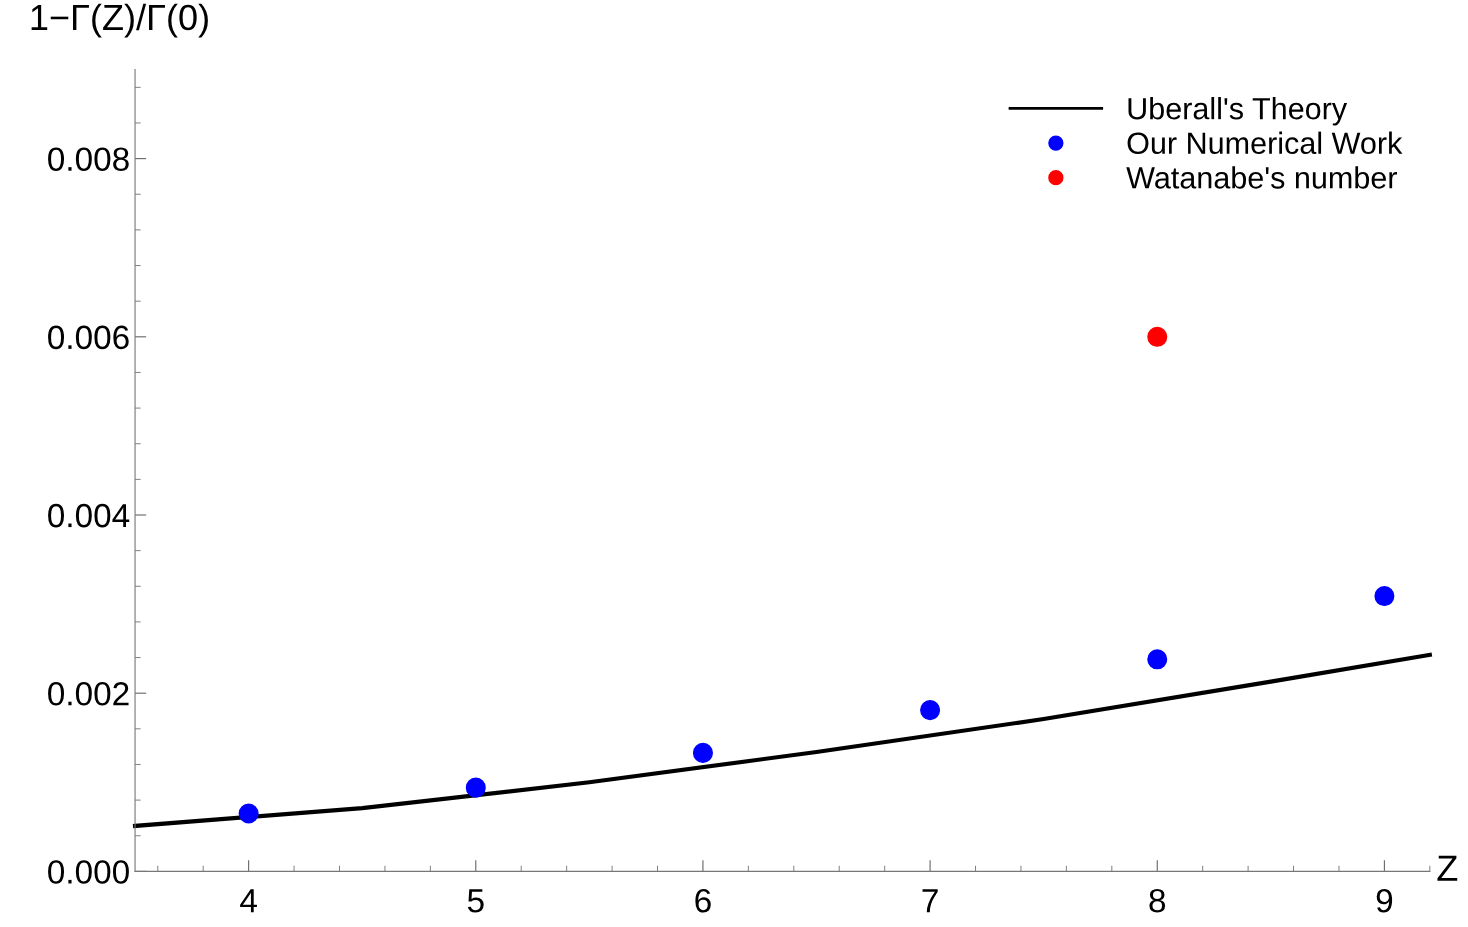  I want to click on legend-label: Our Numerical Work, so click(1265, 143).